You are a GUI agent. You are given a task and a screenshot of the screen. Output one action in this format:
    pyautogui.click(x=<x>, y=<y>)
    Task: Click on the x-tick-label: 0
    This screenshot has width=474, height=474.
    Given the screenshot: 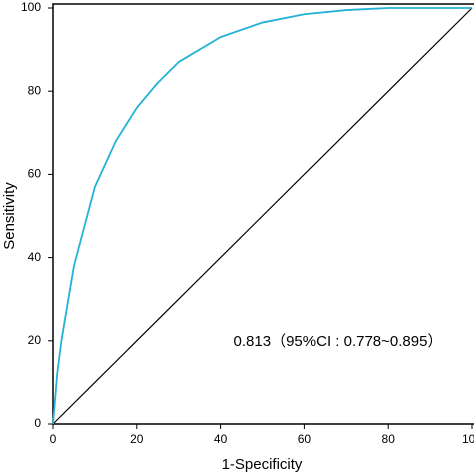 What is the action you would take?
    pyautogui.click(x=53, y=439)
    